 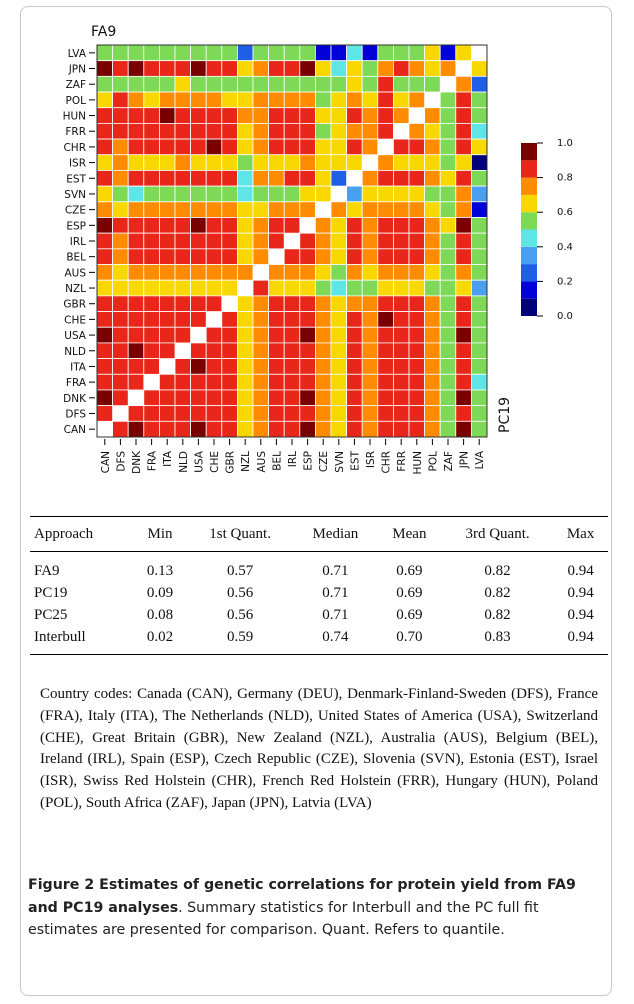 I want to click on colorbar-label: 0.2, so click(x=565, y=281).